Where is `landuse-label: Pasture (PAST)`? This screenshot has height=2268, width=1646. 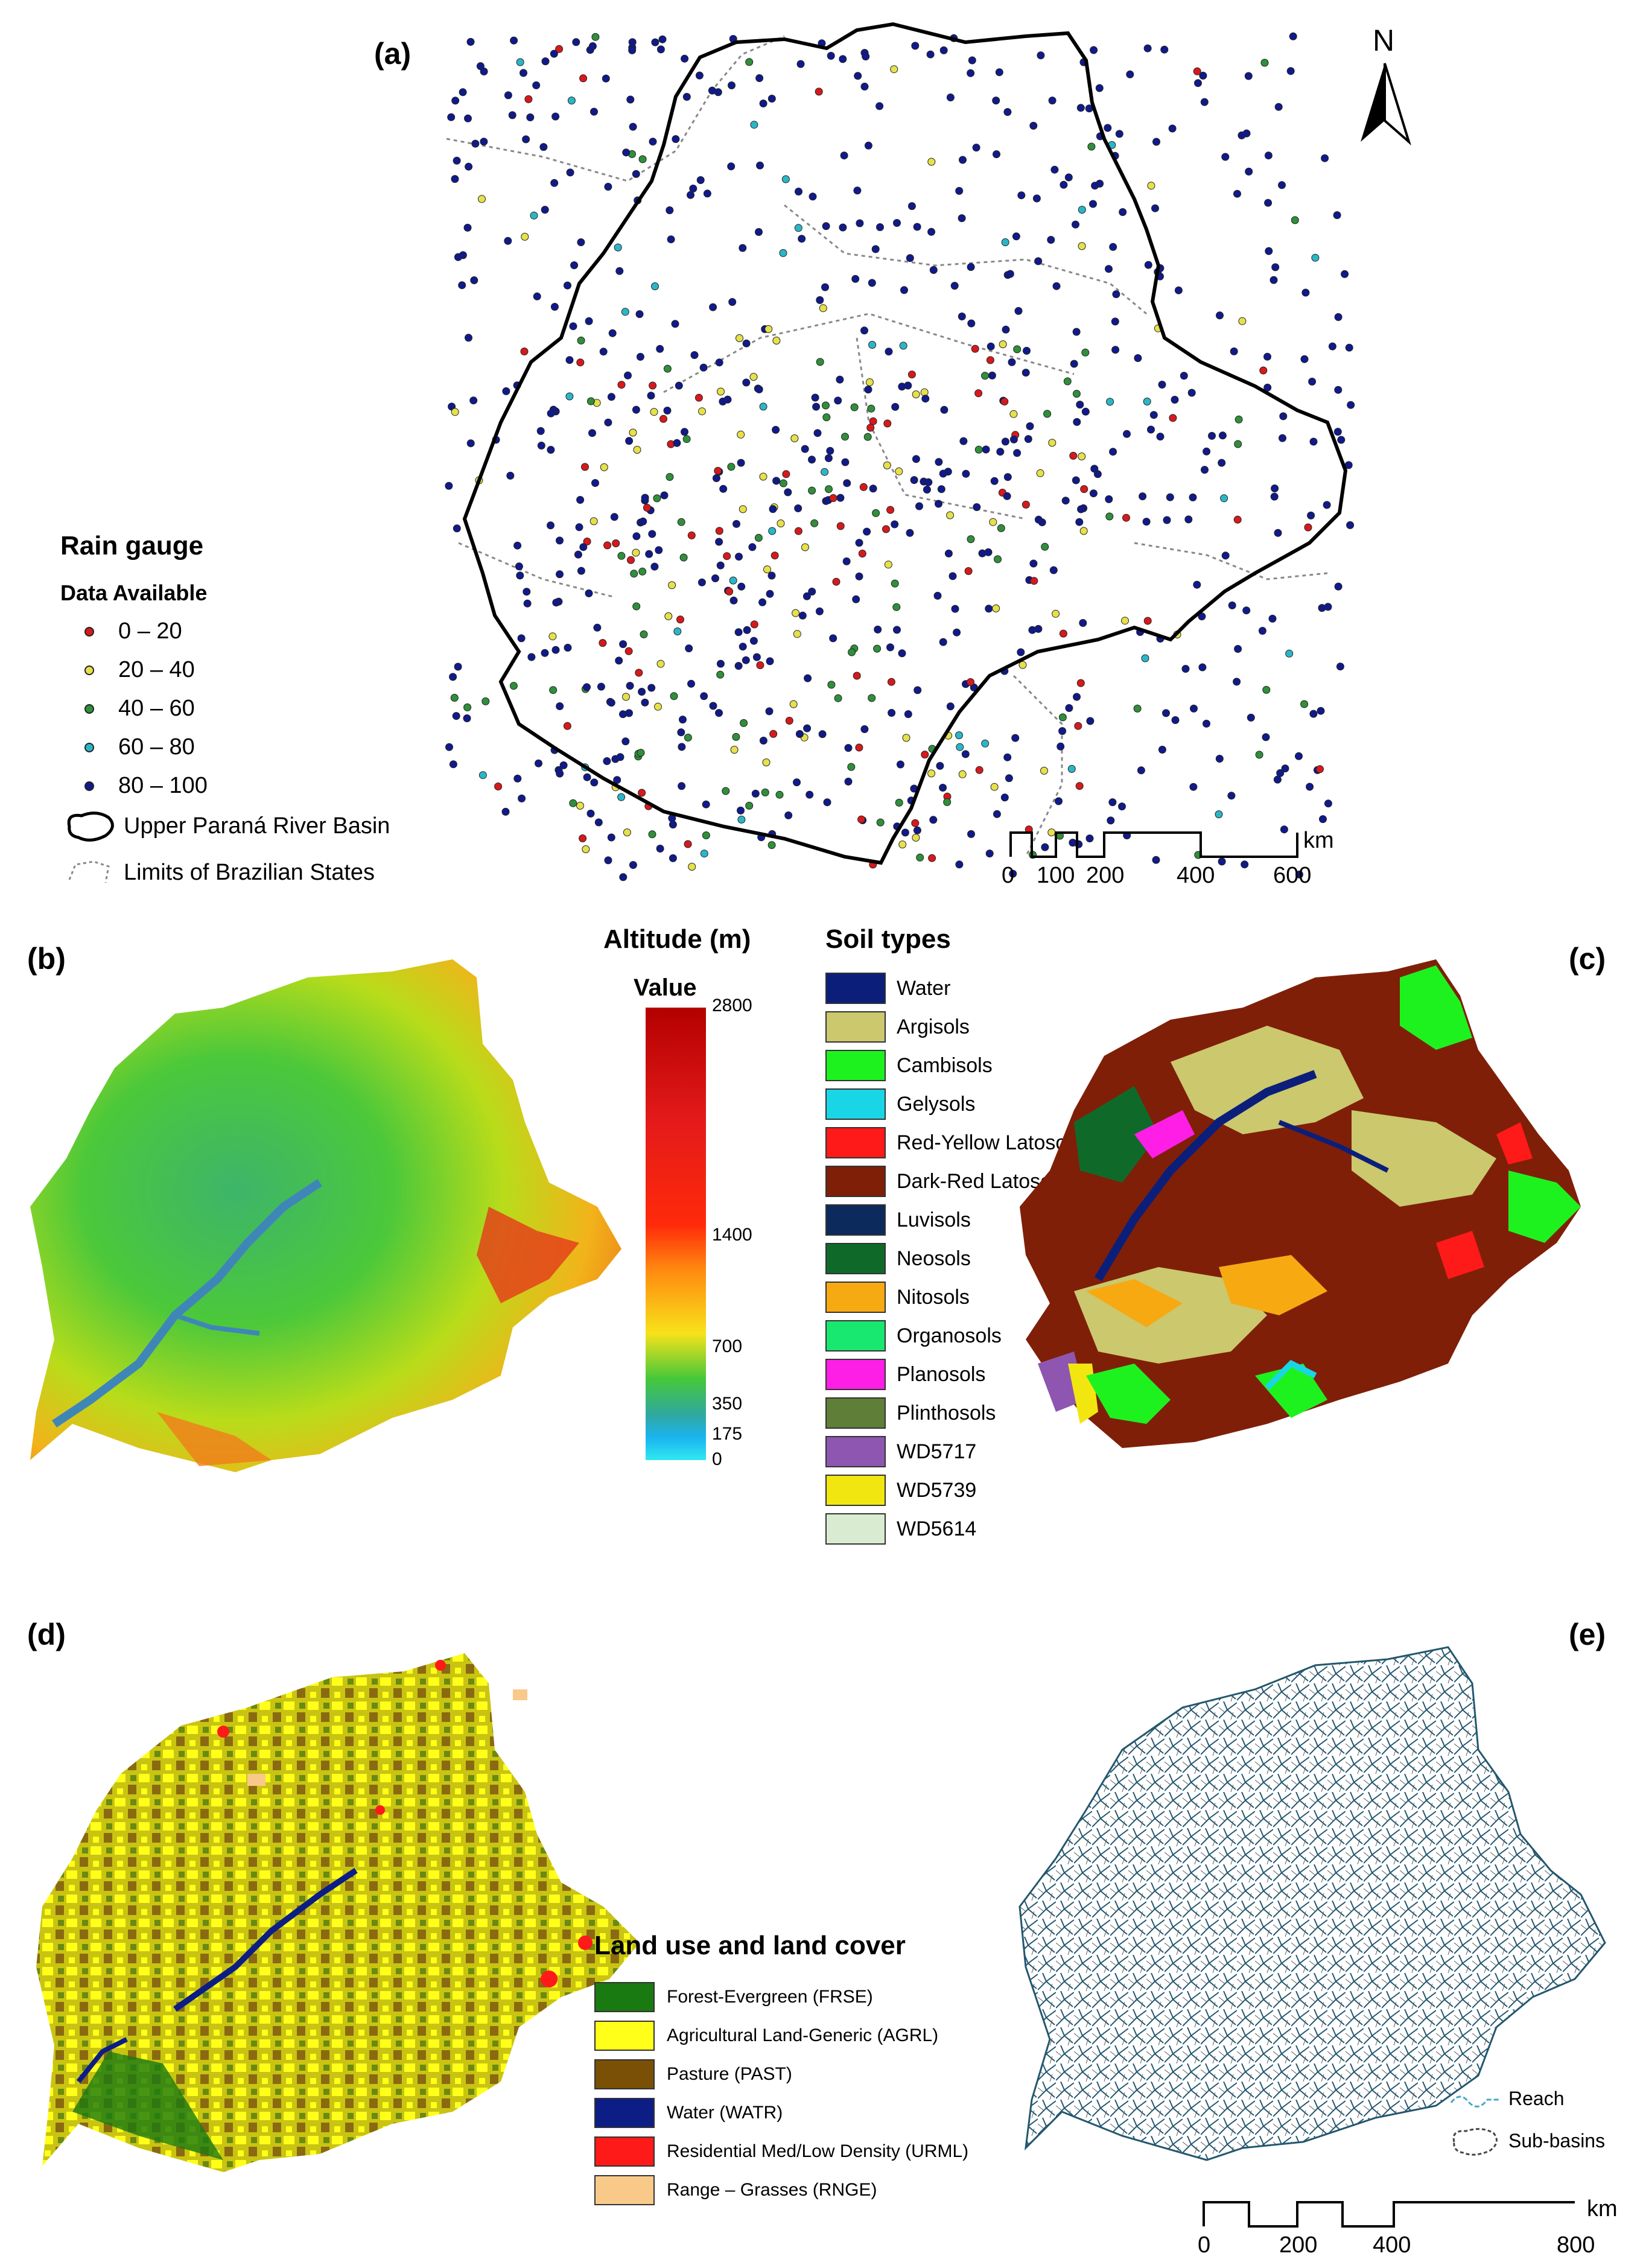 landuse-label: Pasture (PAST) is located at coordinates (729, 2074).